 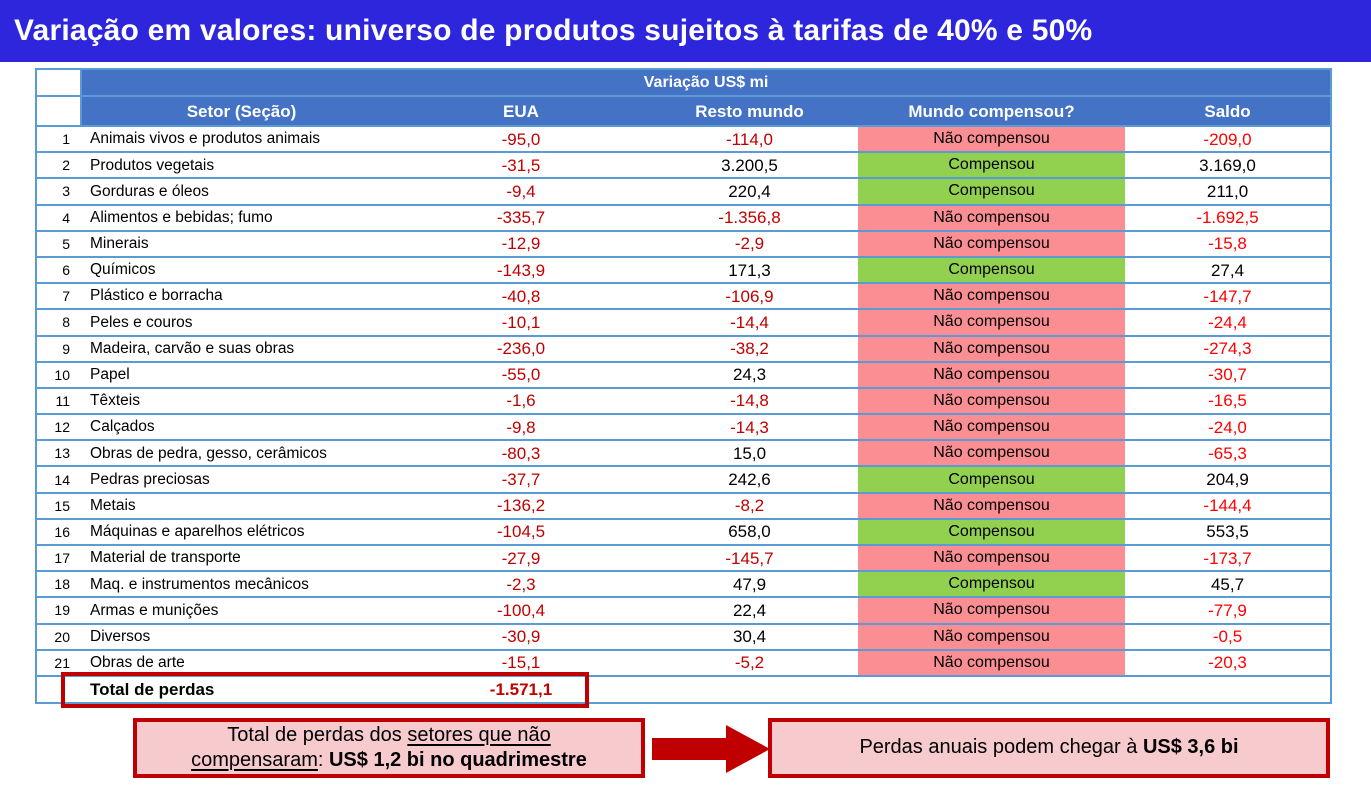 What do you see at coordinates (684, 689) in the screenshot?
I see `total-row: Total de perdas -1.571,1` at bounding box center [684, 689].